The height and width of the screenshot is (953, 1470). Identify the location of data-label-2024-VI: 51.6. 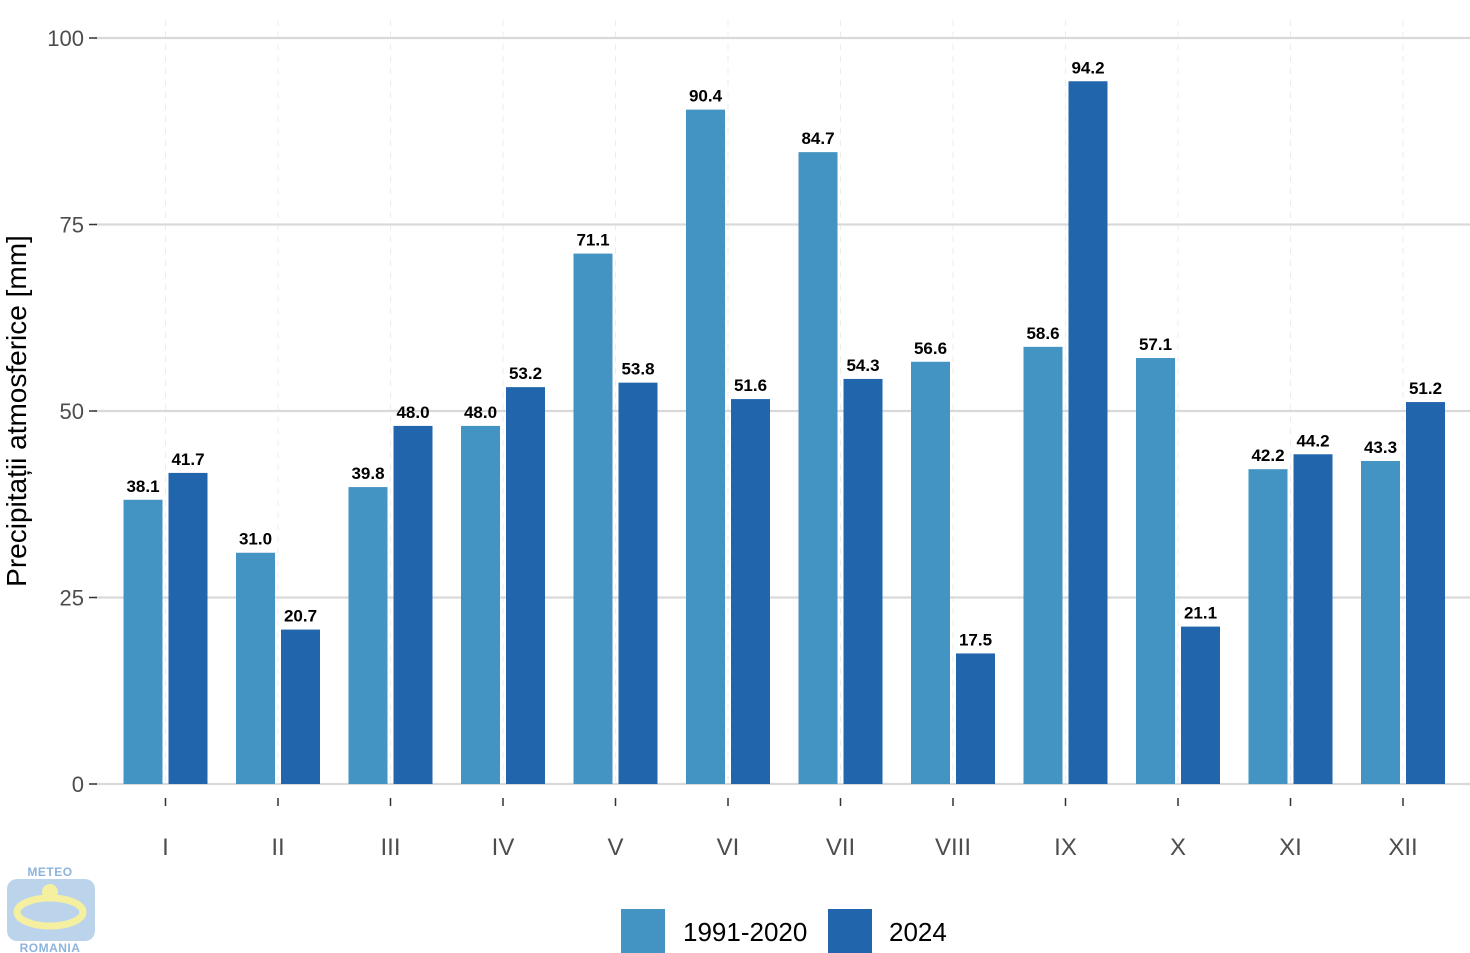
(750, 385).